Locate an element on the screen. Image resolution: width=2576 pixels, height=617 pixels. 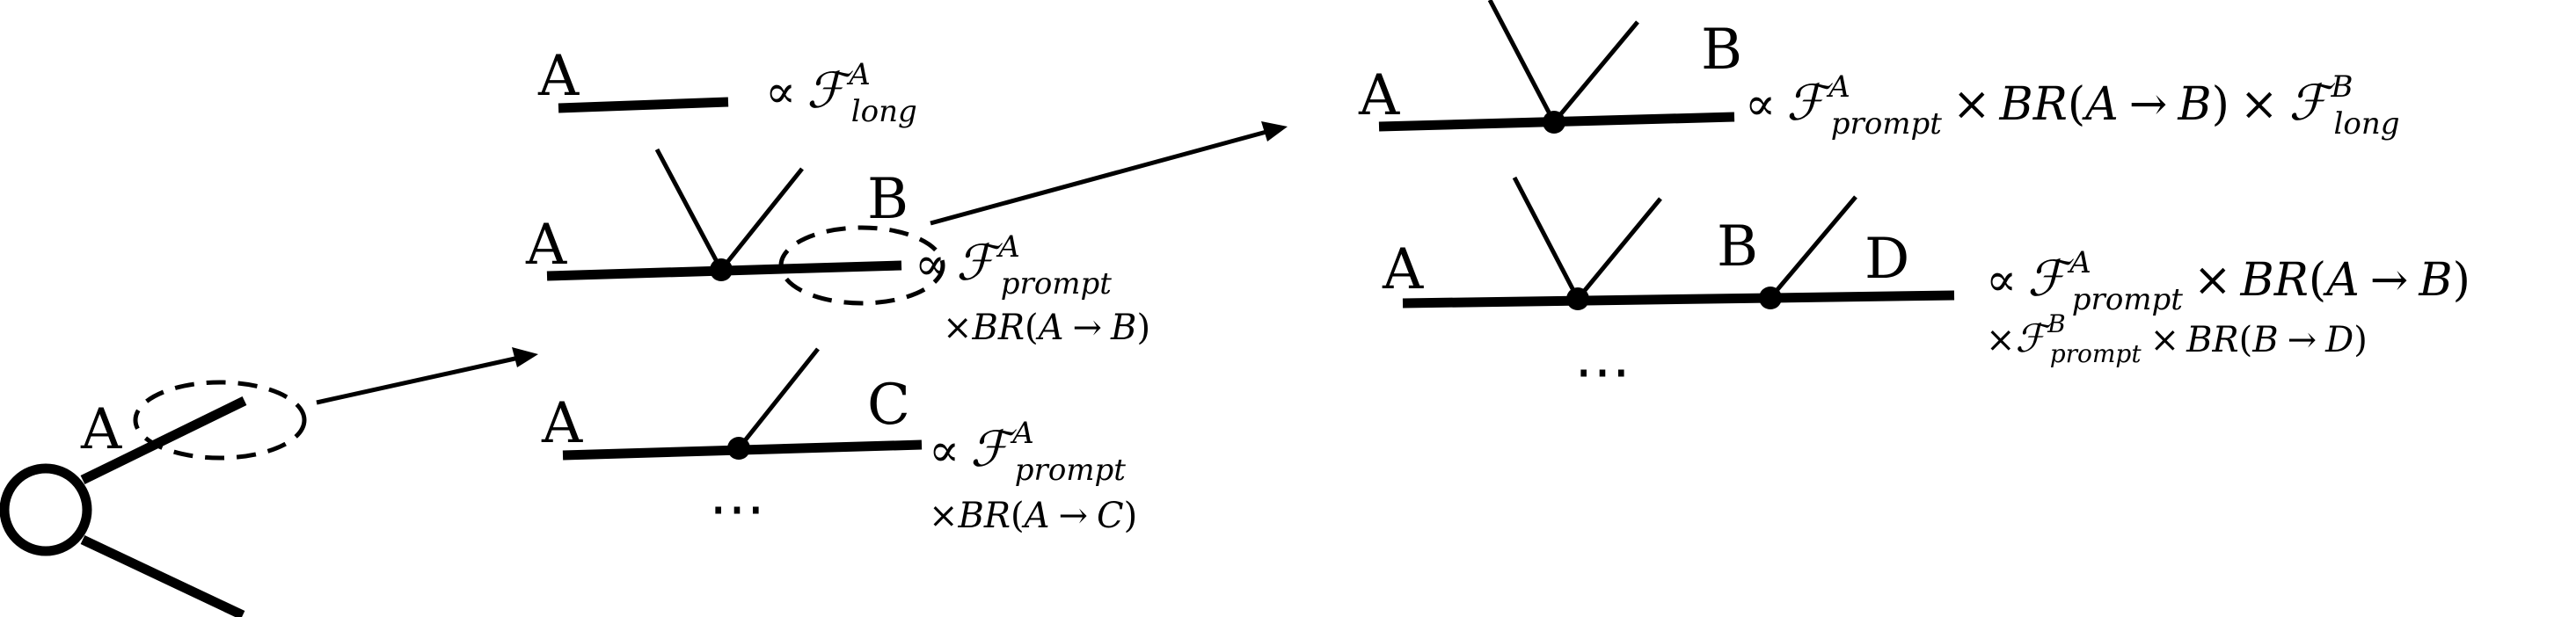
label-r1-A: A is located at coordinates (1379, 95).